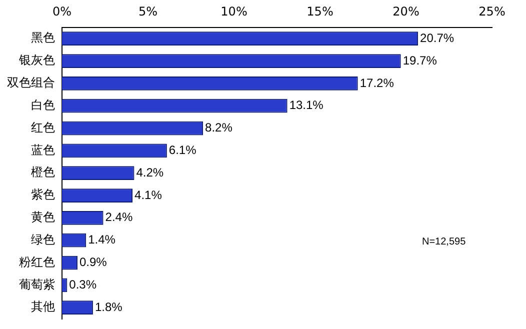 The height and width of the screenshot is (329, 526). Describe the element at coordinates (119, 217) in the screenshot. I see `data-label: 2.4%` at that location.